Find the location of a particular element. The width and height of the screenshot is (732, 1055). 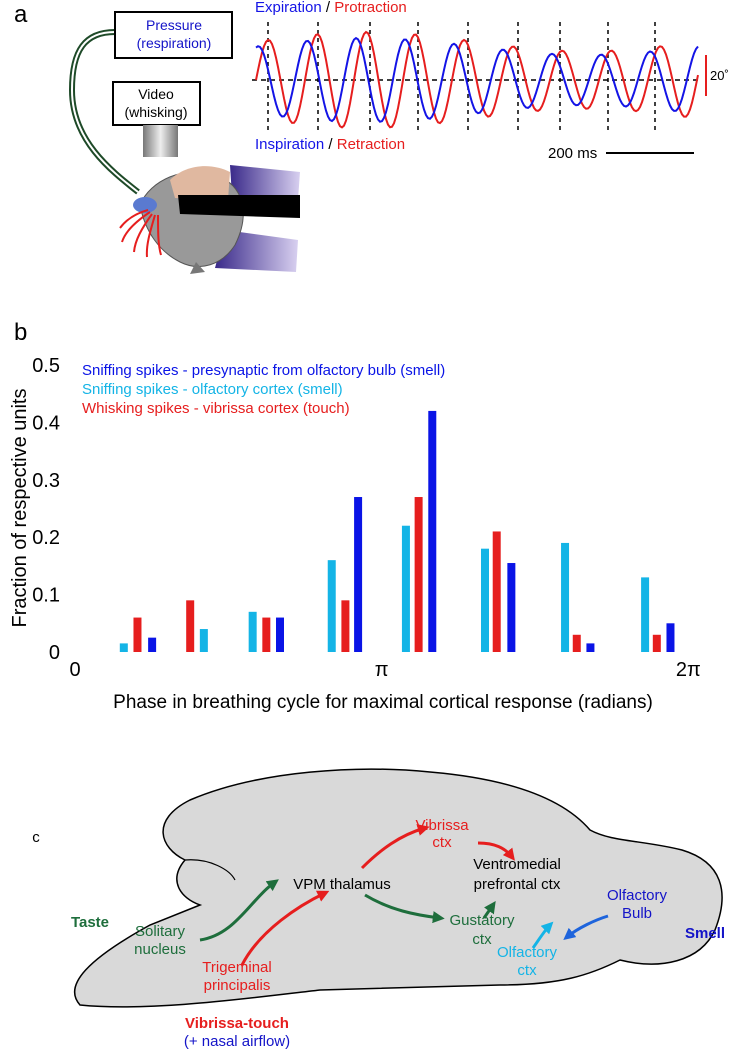

modality-label: Smell is located at coordinates (705, 933).